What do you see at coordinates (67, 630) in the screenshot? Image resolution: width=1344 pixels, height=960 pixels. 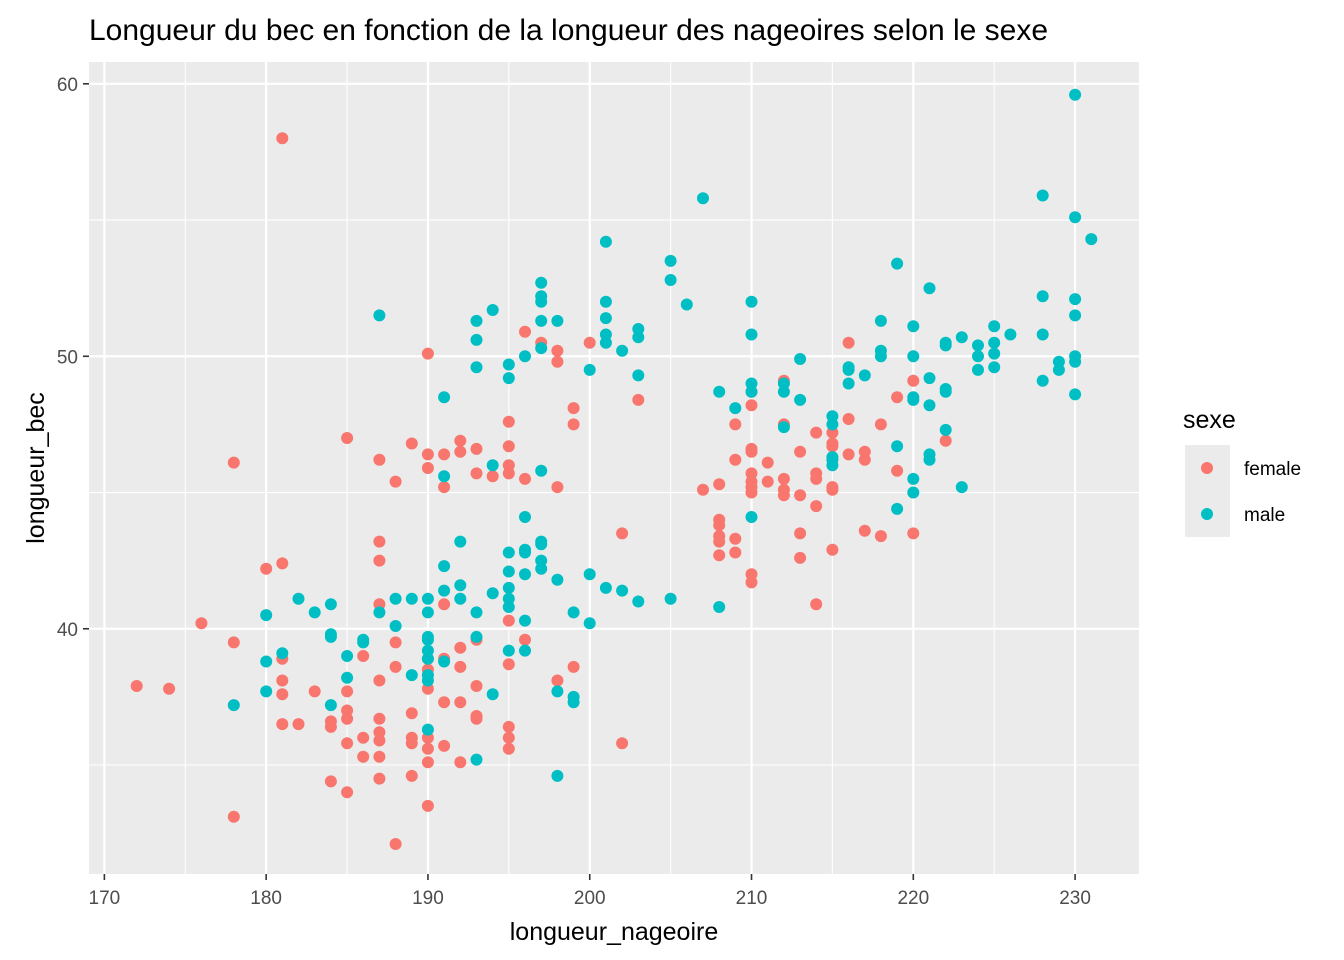 I see `y-tick-label: 40` at bounding box center [67, 630].